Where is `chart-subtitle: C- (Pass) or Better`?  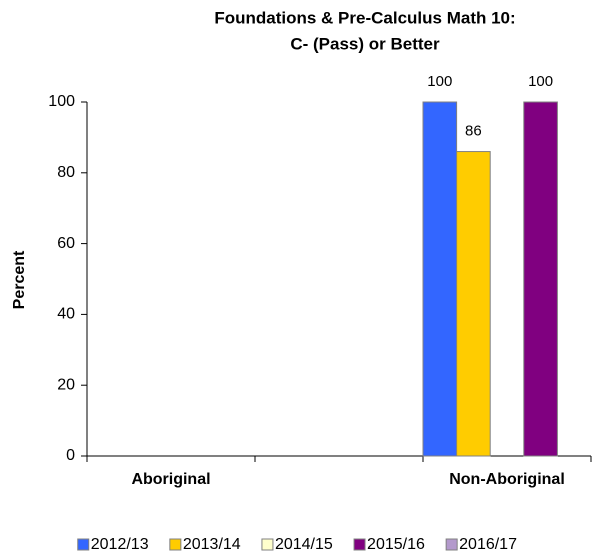
chart-subtitle: C- (Pass) or Better is located at coordinates (365, 43).